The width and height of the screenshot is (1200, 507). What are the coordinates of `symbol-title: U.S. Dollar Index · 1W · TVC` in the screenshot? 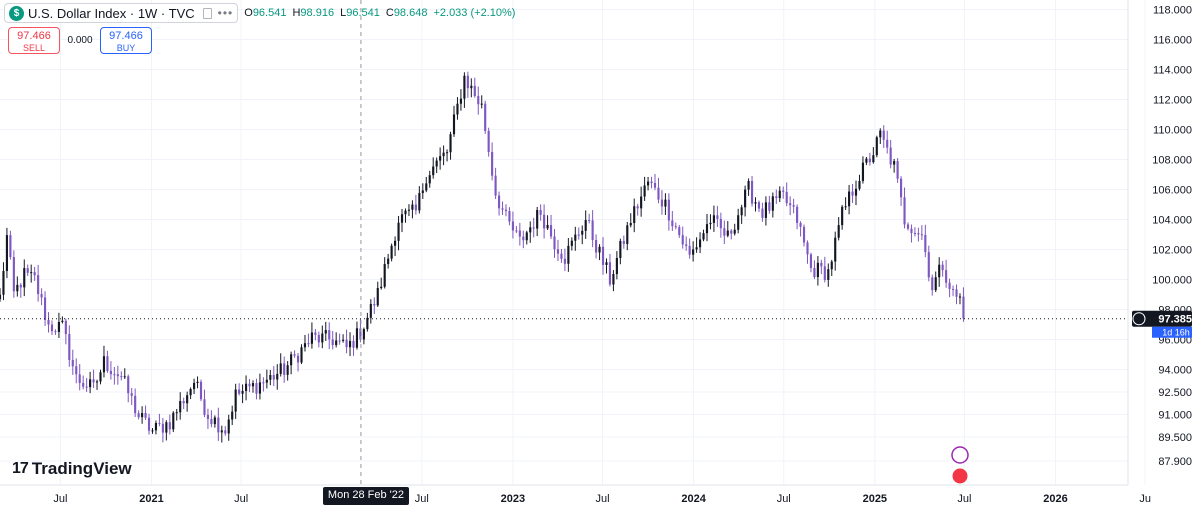 It's located at (111, 13).